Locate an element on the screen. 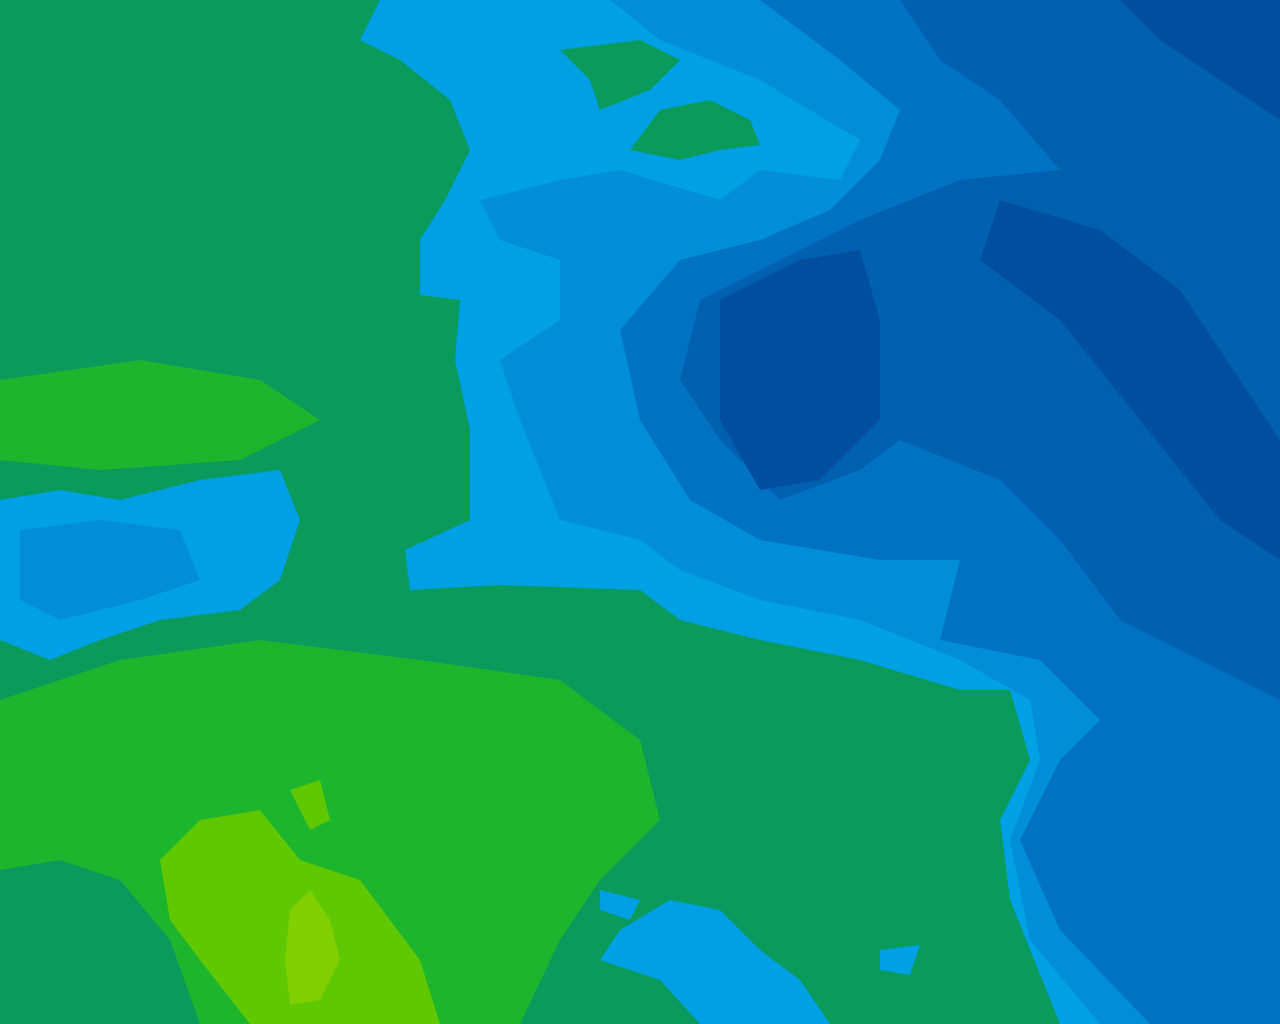 The width and height of the screenshot is (1280, 1024). water-patches-bottom is located at coordinates (760, 957).